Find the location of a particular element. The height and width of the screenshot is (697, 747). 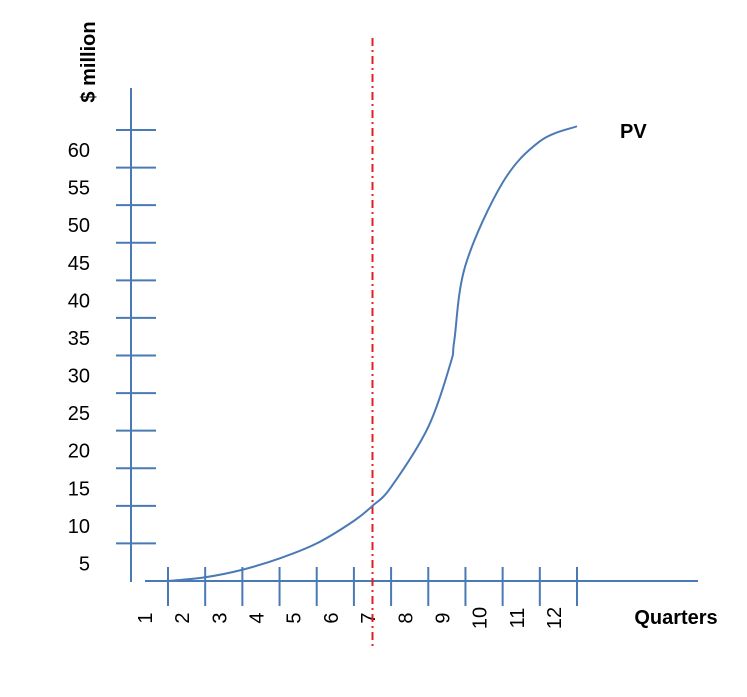

y-tick-label: 40 is located at coordinates (79, 301).